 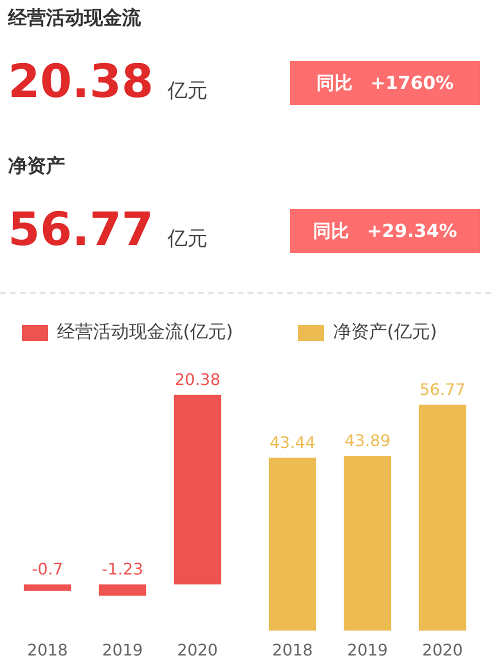 I want to click on text: 56.77, so click(x=81, y=229).